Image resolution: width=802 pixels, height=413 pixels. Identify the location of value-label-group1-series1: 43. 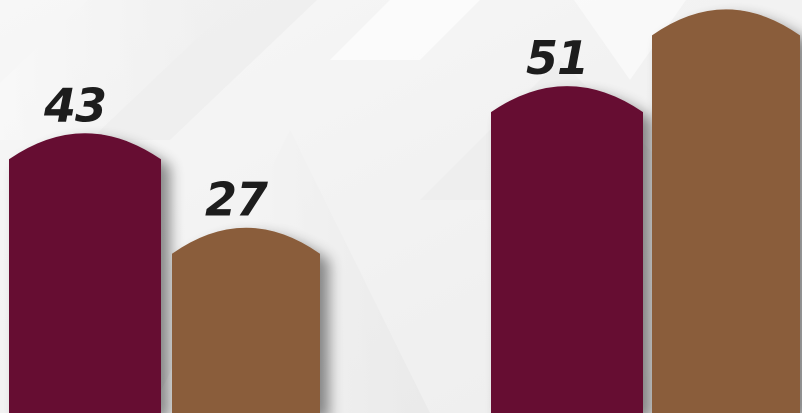
(74, 105).